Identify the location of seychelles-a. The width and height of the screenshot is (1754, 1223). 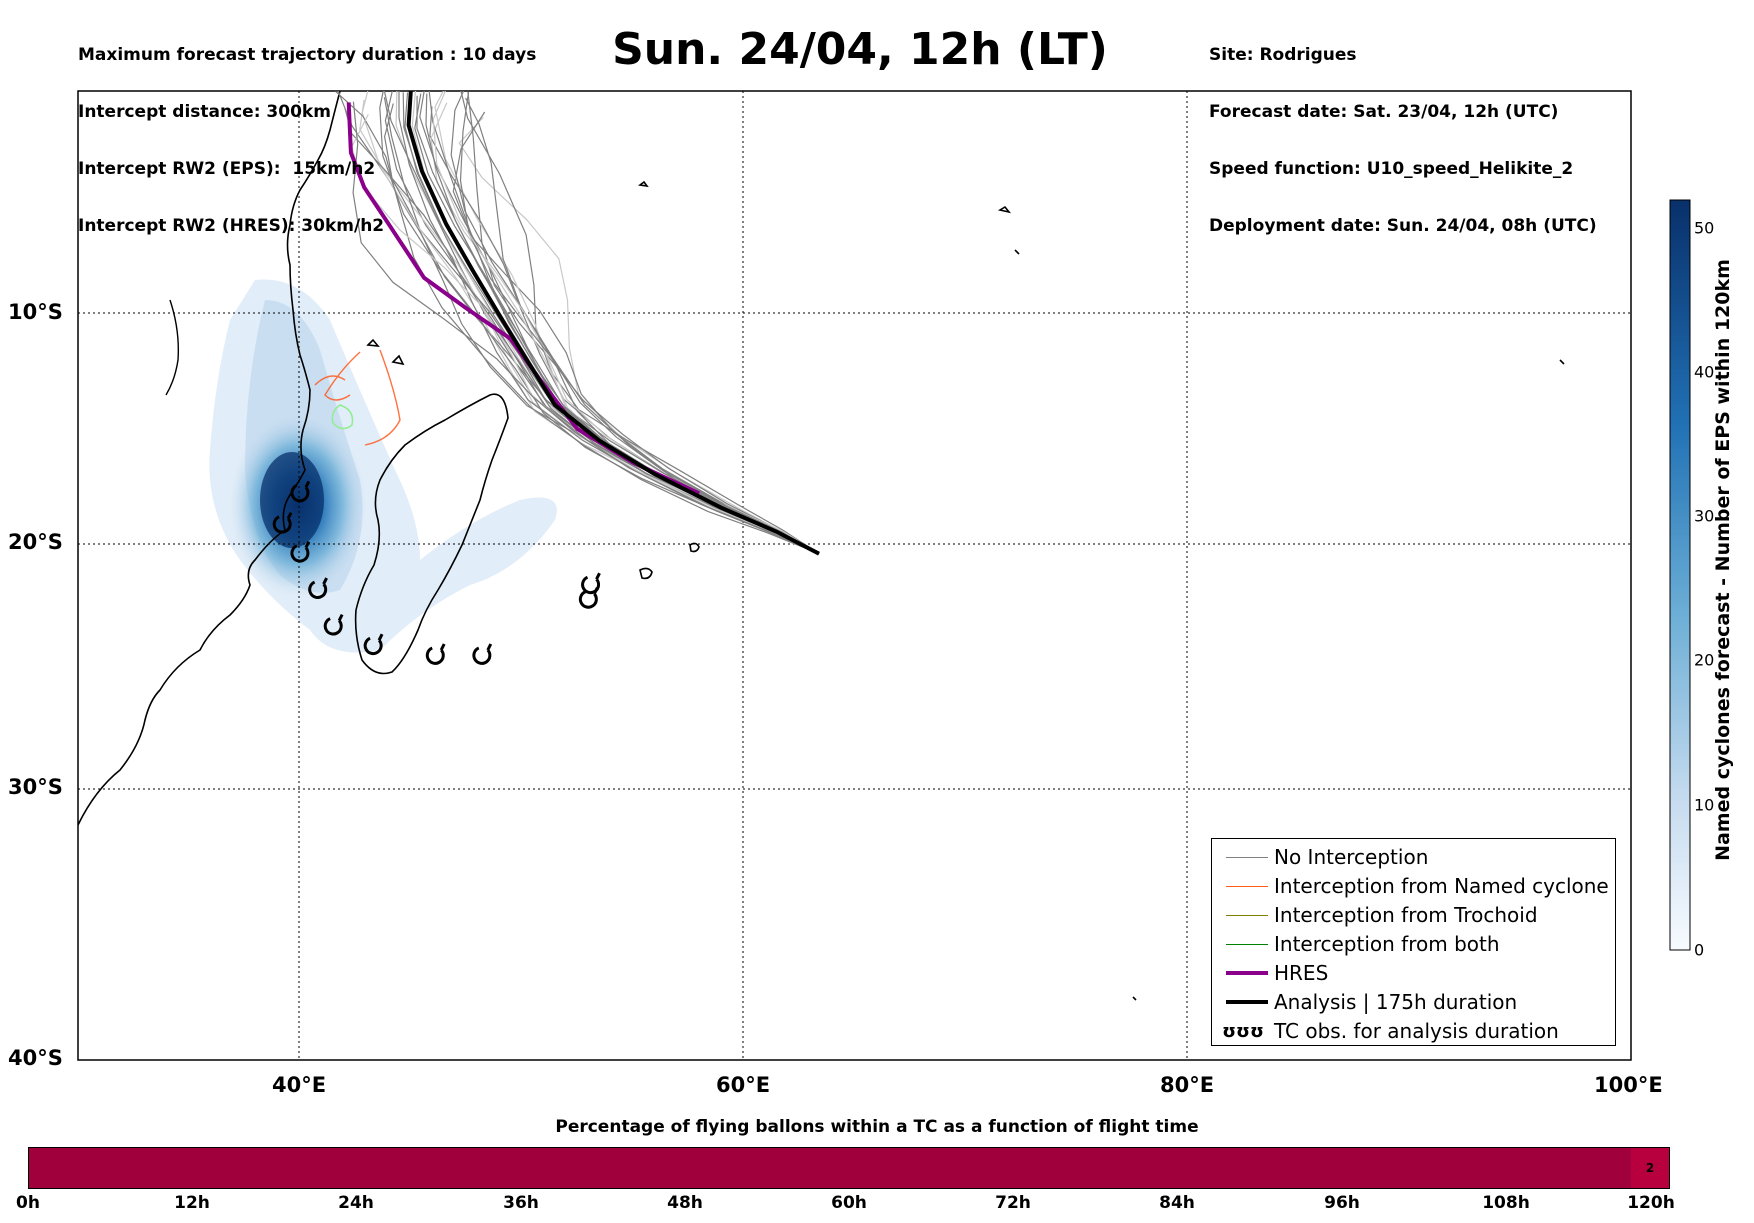
(643, 184).